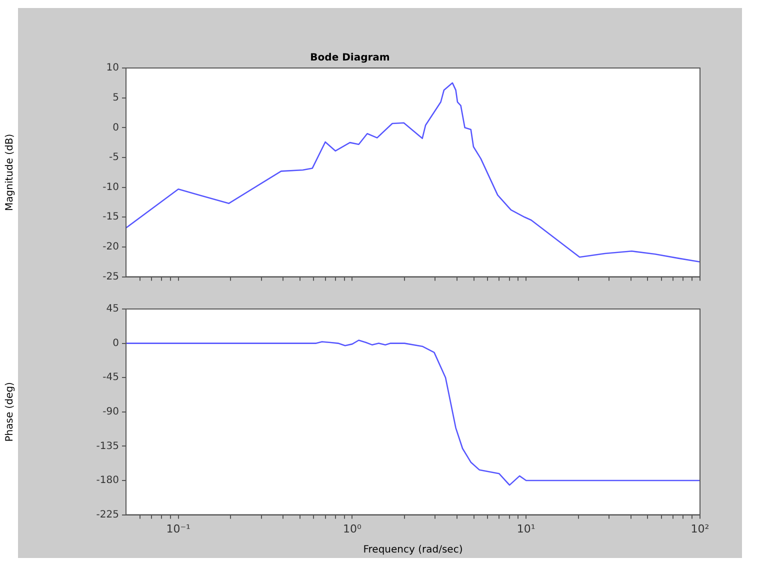 The image size is (759, 574). I want to click on x-tick-label: 10², so click(700, 529).